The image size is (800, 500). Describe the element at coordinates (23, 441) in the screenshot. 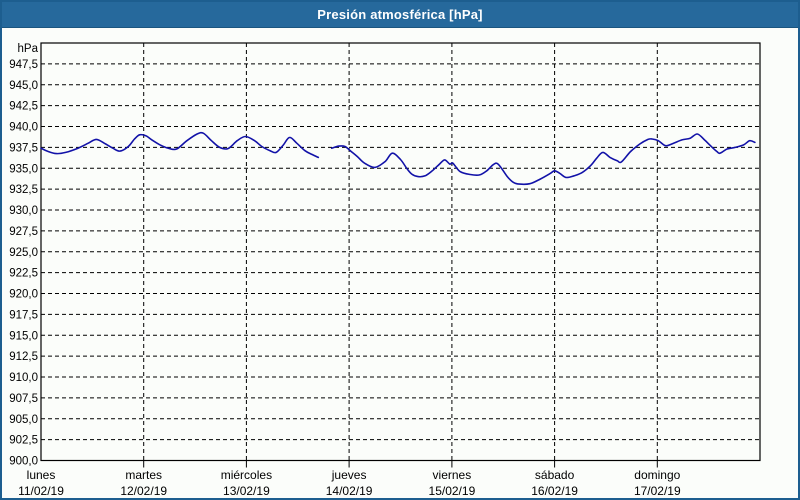

I see `y-tick-label: 902,5` at that location.